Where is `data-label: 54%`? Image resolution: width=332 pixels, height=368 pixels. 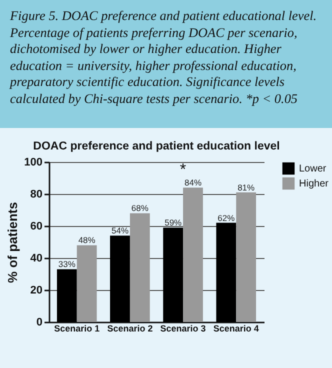
data-label: 54% is located at coordinates (120, 231).